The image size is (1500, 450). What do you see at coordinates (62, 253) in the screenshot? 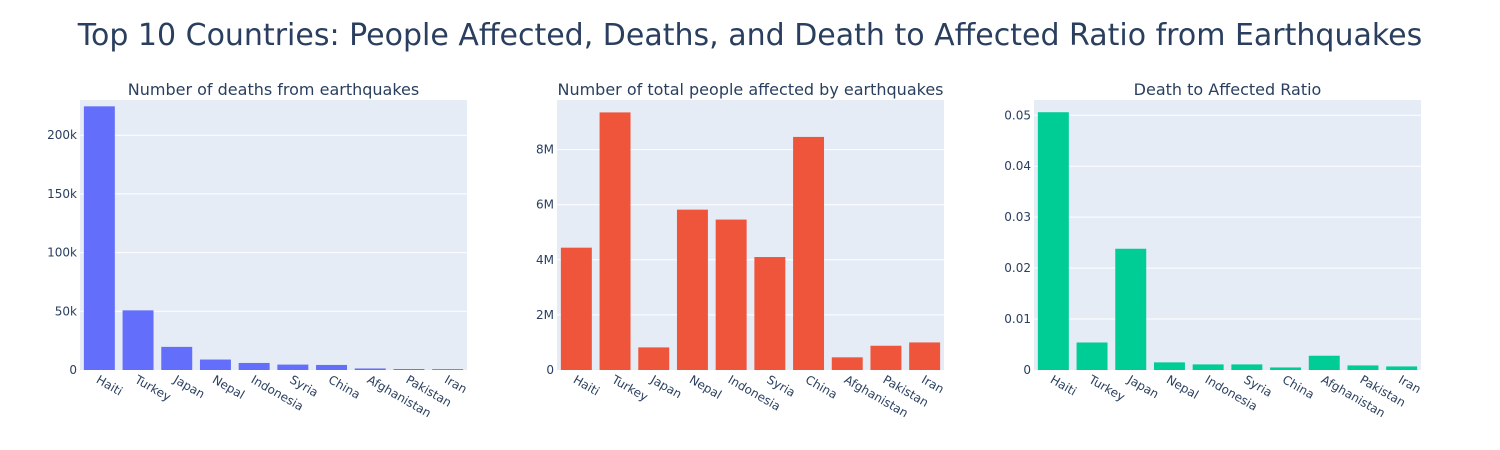
I see `y-tick-label: 100k` at bounding box center [62, 253].